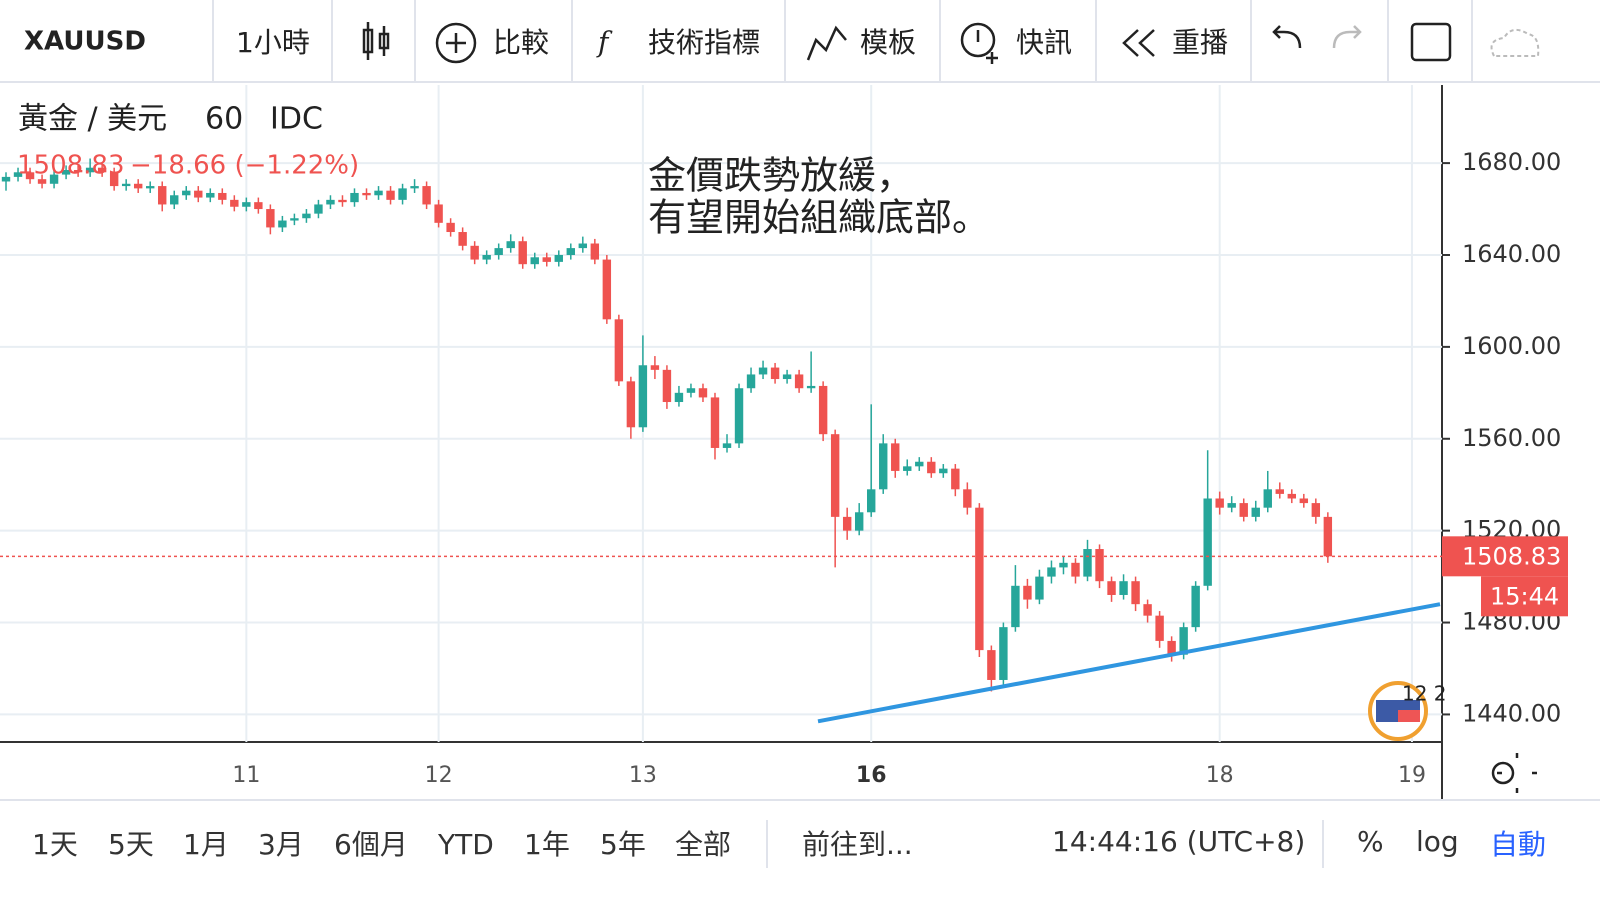 The image size is (1600, 904). I want to click on range-button: 6個月, so click(371, 844).